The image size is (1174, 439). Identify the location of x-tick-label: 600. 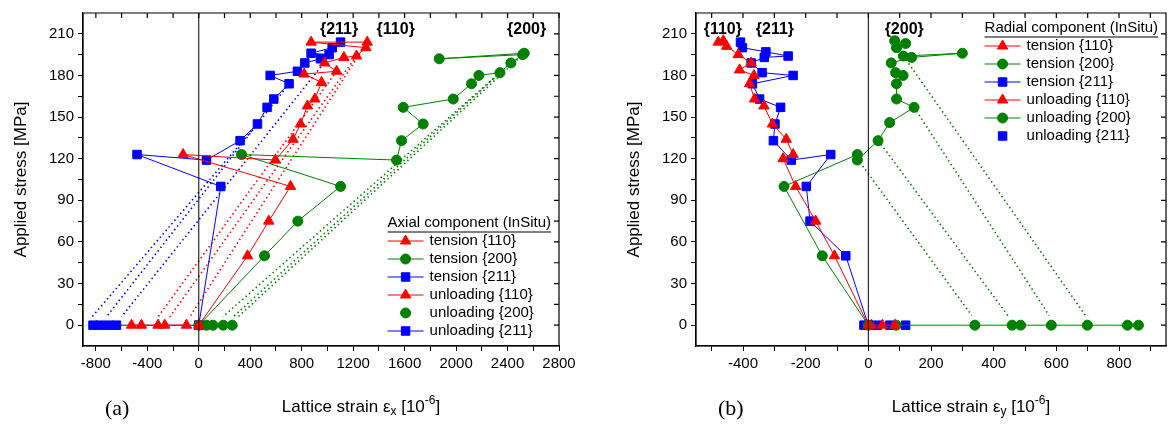
(1056, 363).